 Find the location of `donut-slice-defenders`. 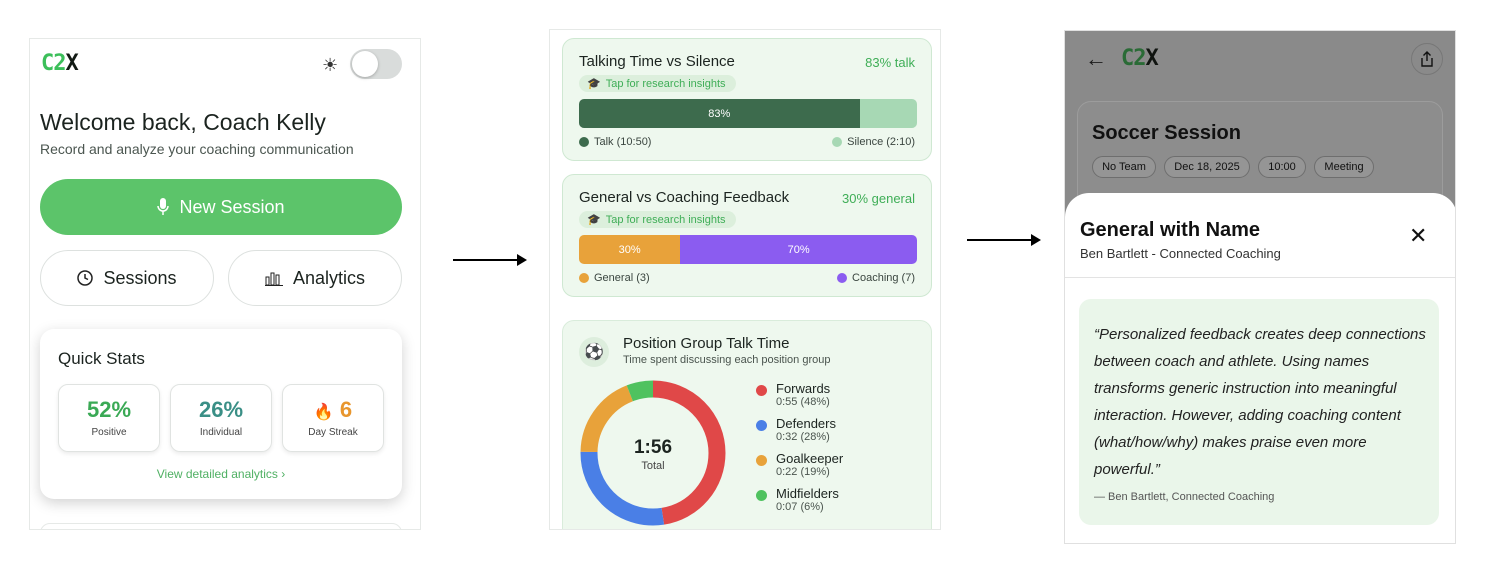

donut-slice-defenders is located at coordinates (653, 453).